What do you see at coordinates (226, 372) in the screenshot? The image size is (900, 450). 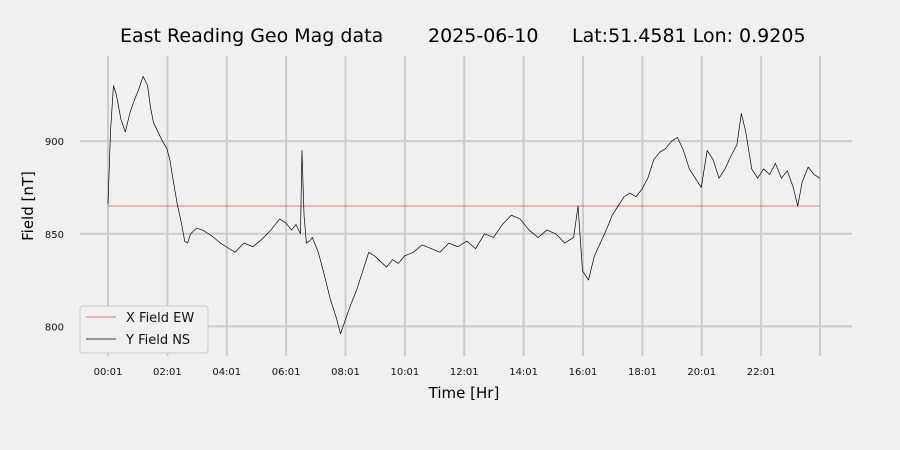 I see `x-tick-label: 04:01` at bounding box center [226, 372].